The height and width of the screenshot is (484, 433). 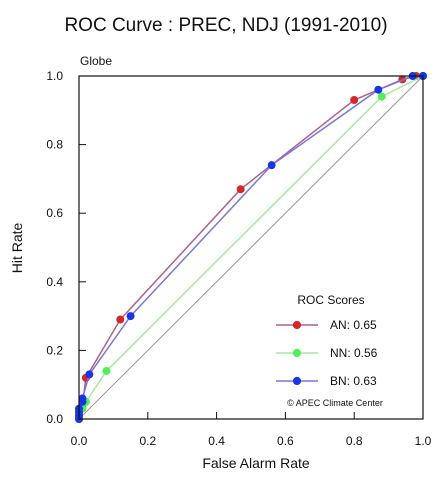 What do you see at coordinates (96, 61) in the screenshot?
I see `region-label: Globe` at bounding box center [96, 61].